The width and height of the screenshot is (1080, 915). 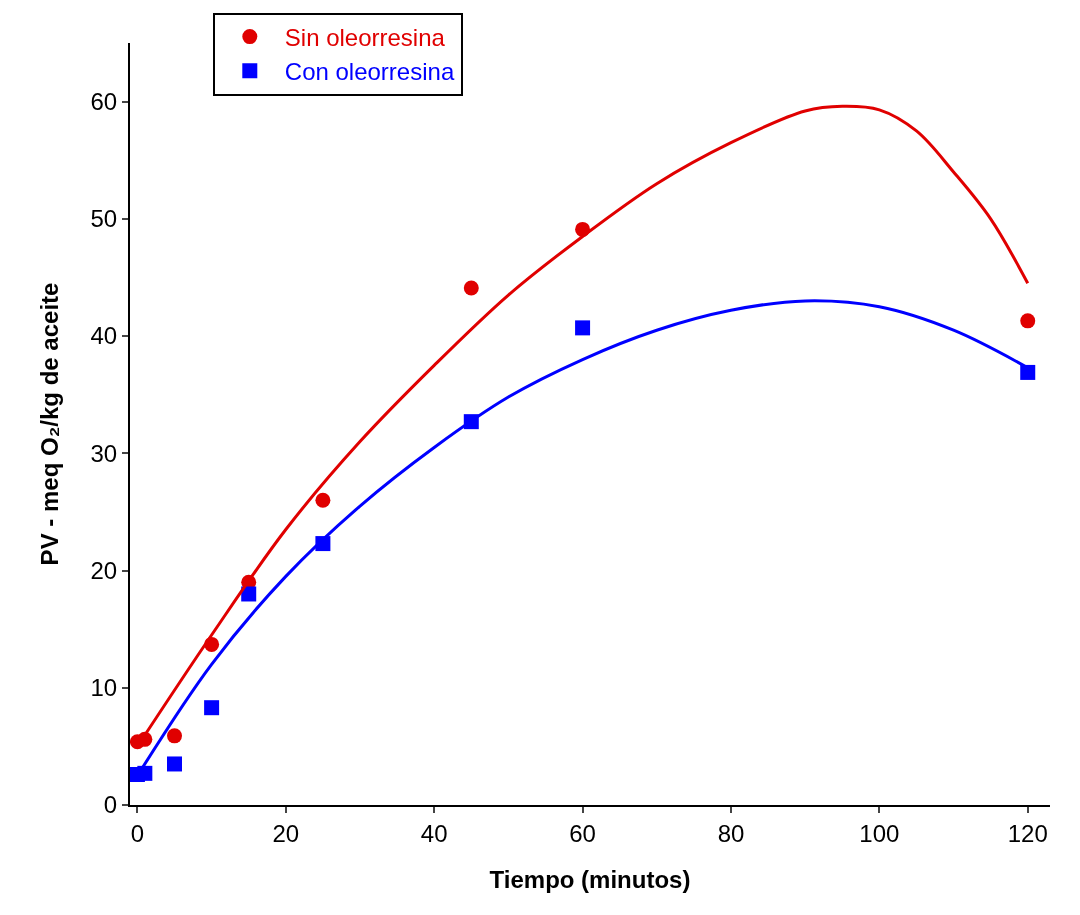 What do you see at coordinates (365, 37) in the screenshot?
I see `legend-label: Sin oleorresina` at bounding box center [365, 37].